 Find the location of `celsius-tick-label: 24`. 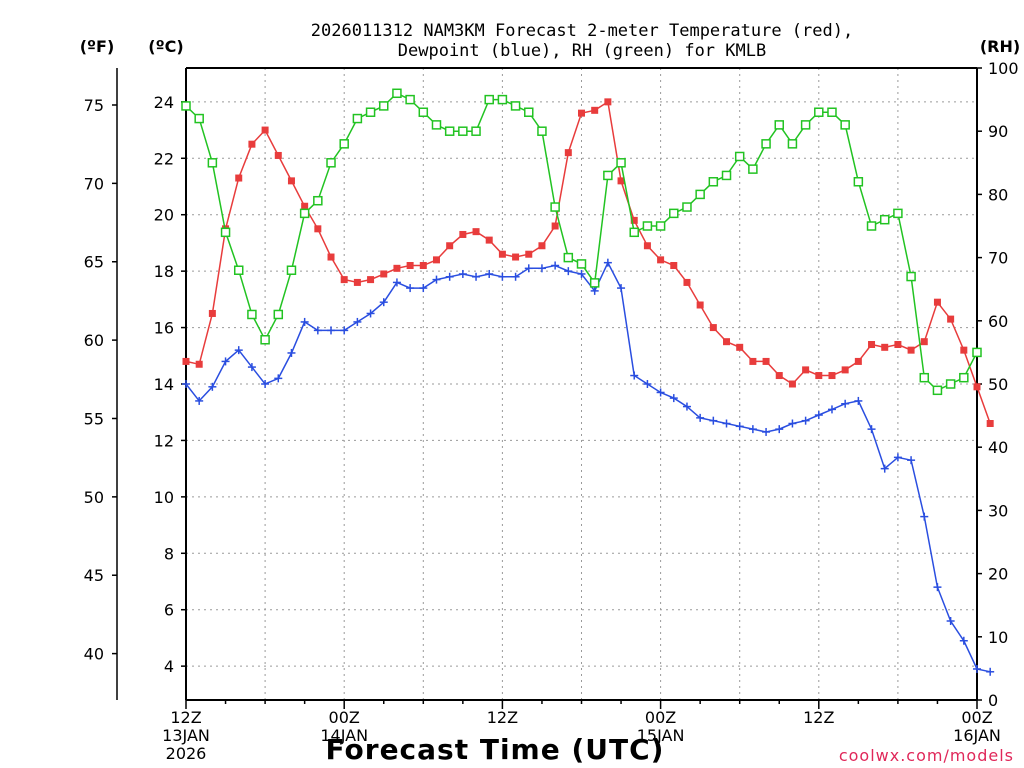

celsius-tick-label: 24 is located at coordinates (164, 102).